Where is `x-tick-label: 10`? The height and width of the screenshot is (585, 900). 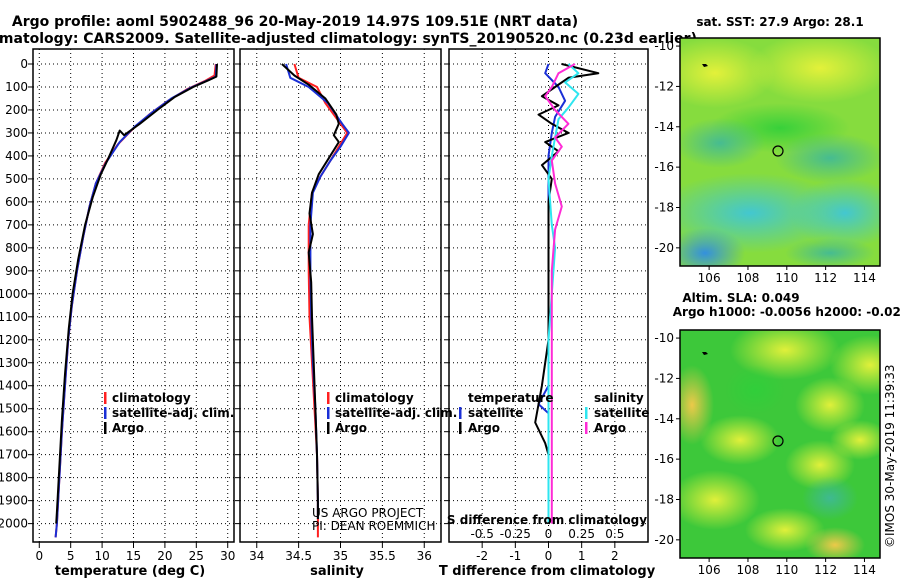 x-tick-label: 10 is located at coordinates (101, 556).